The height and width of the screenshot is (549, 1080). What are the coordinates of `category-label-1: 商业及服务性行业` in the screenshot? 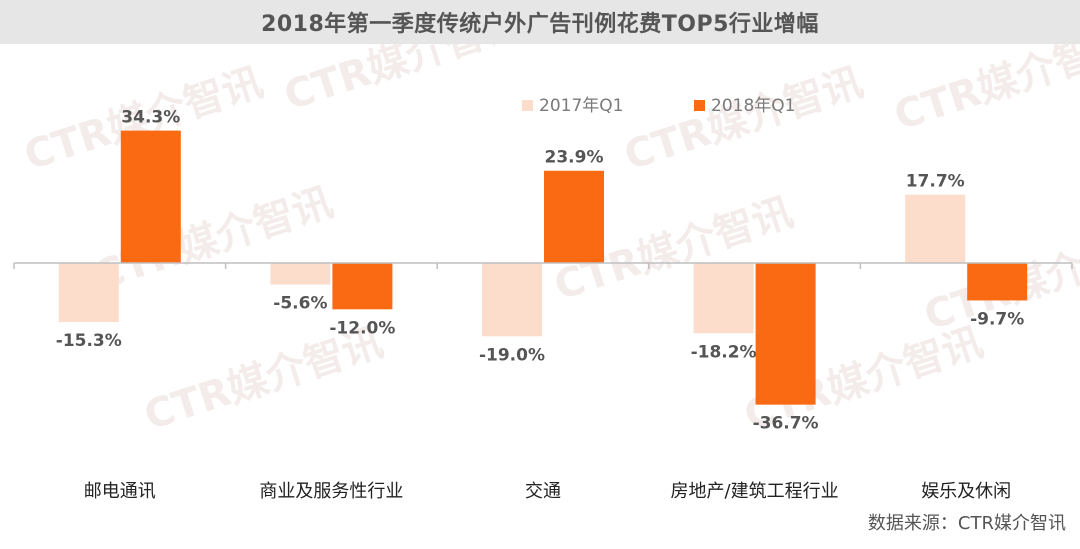 It's located at (331, 491).